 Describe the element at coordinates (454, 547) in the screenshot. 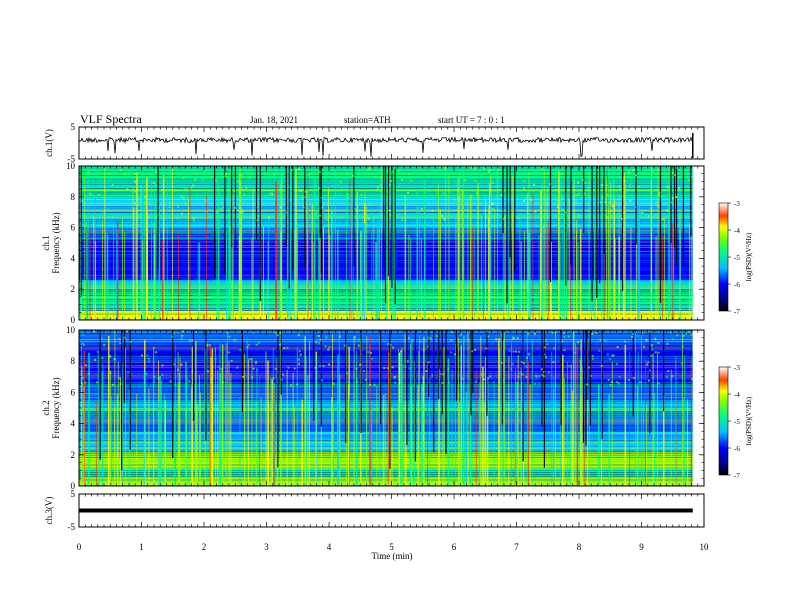

I see `x-tick-label: 6` at that location.